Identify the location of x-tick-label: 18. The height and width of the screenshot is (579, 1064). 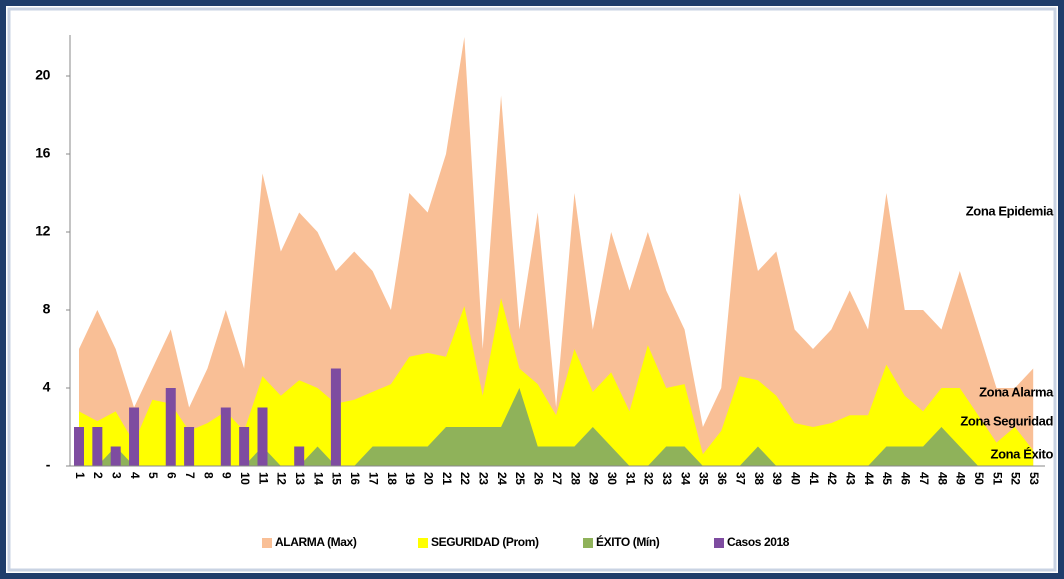
(392, 478).